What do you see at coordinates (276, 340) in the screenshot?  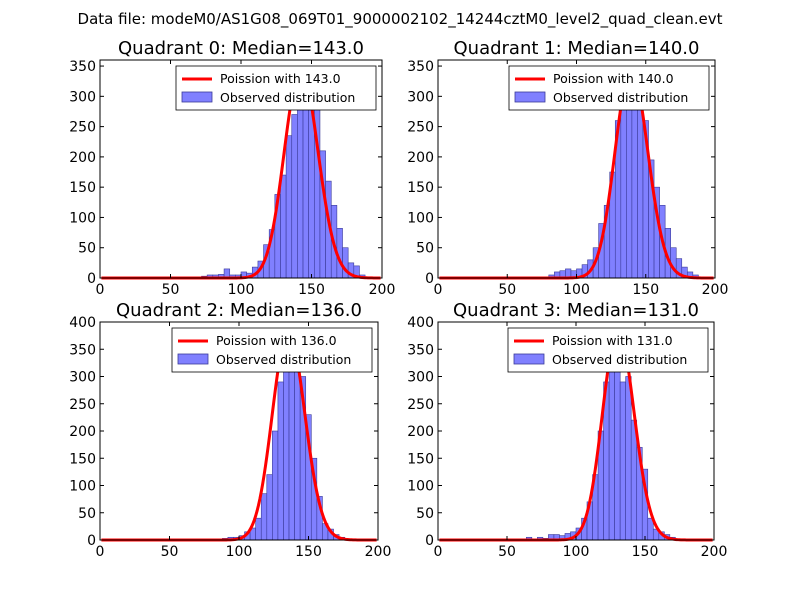 I see `legend-line-label: Poission with 136.0` at bounding box center [276, 340].